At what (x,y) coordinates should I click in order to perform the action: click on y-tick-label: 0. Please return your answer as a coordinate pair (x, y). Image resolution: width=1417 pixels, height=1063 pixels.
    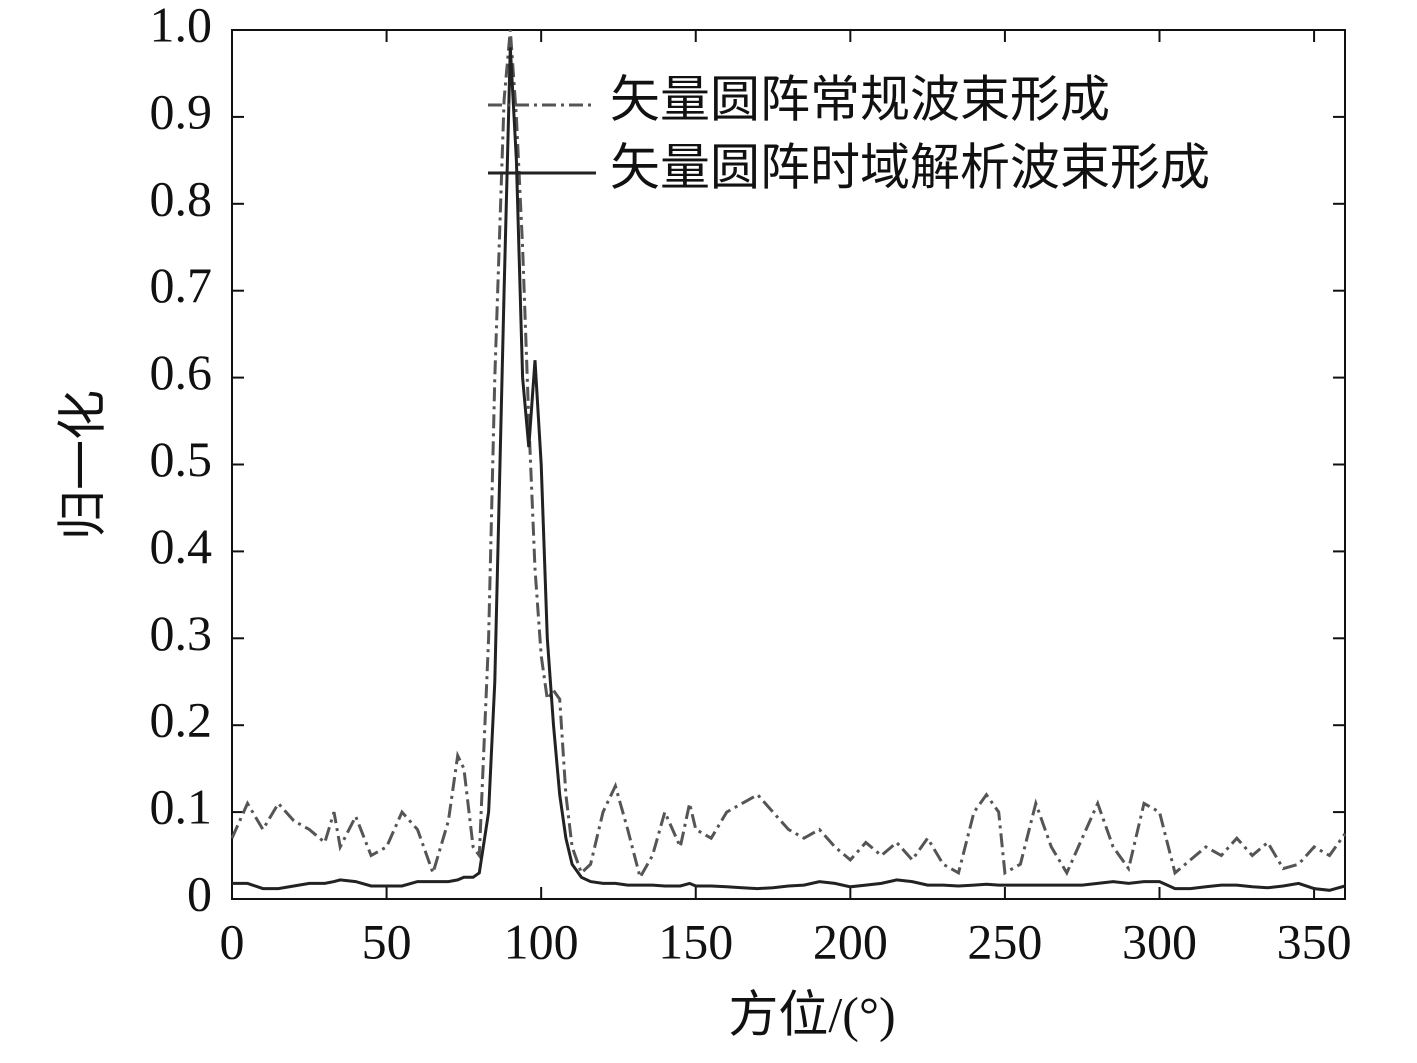
    Looking at the image, I should click on (199, 893).